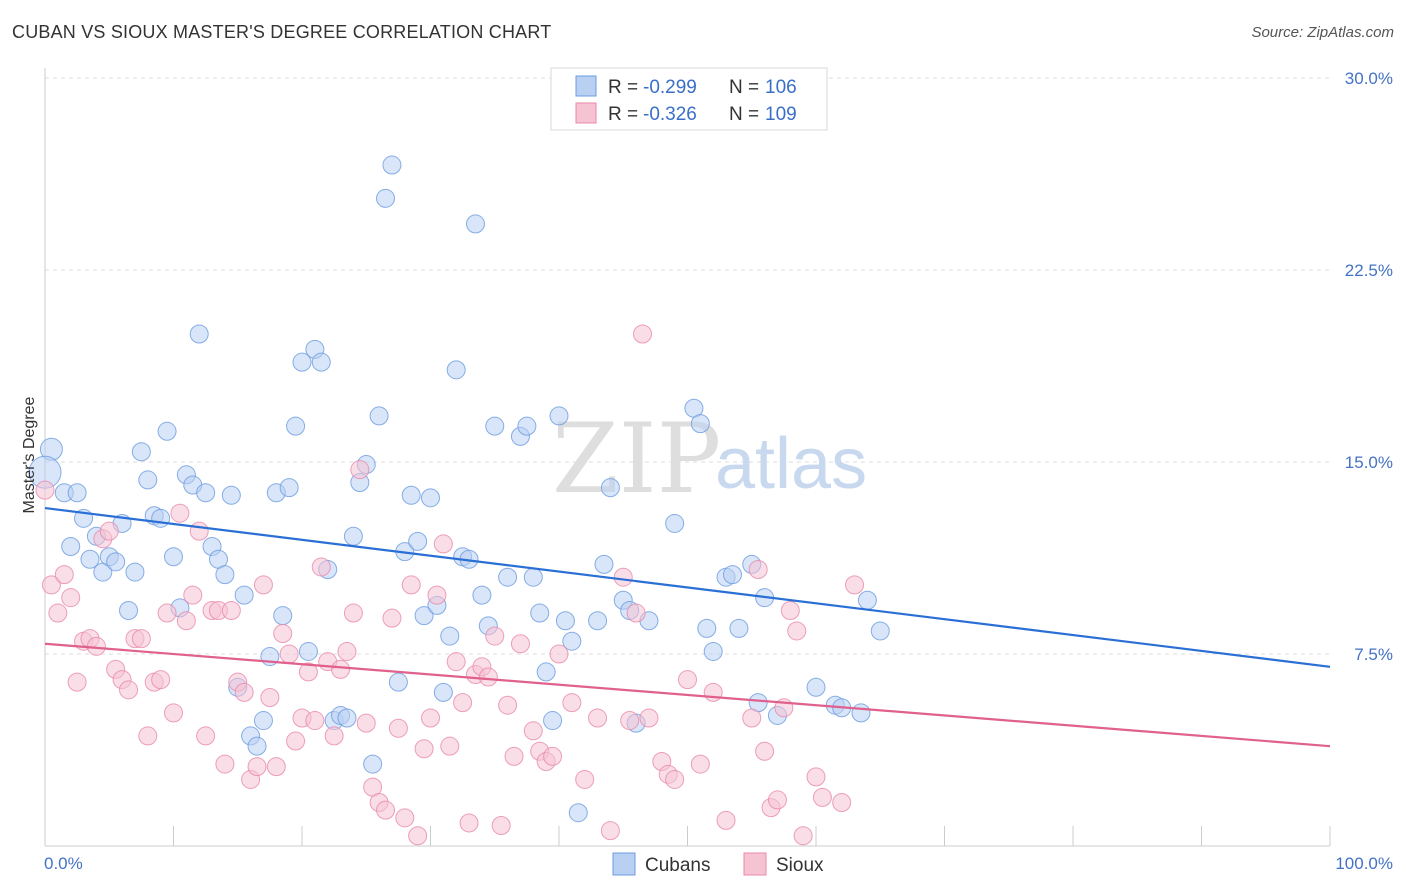  I want to click on x-tick-label-1: 100.0%, so click(1364, 863).